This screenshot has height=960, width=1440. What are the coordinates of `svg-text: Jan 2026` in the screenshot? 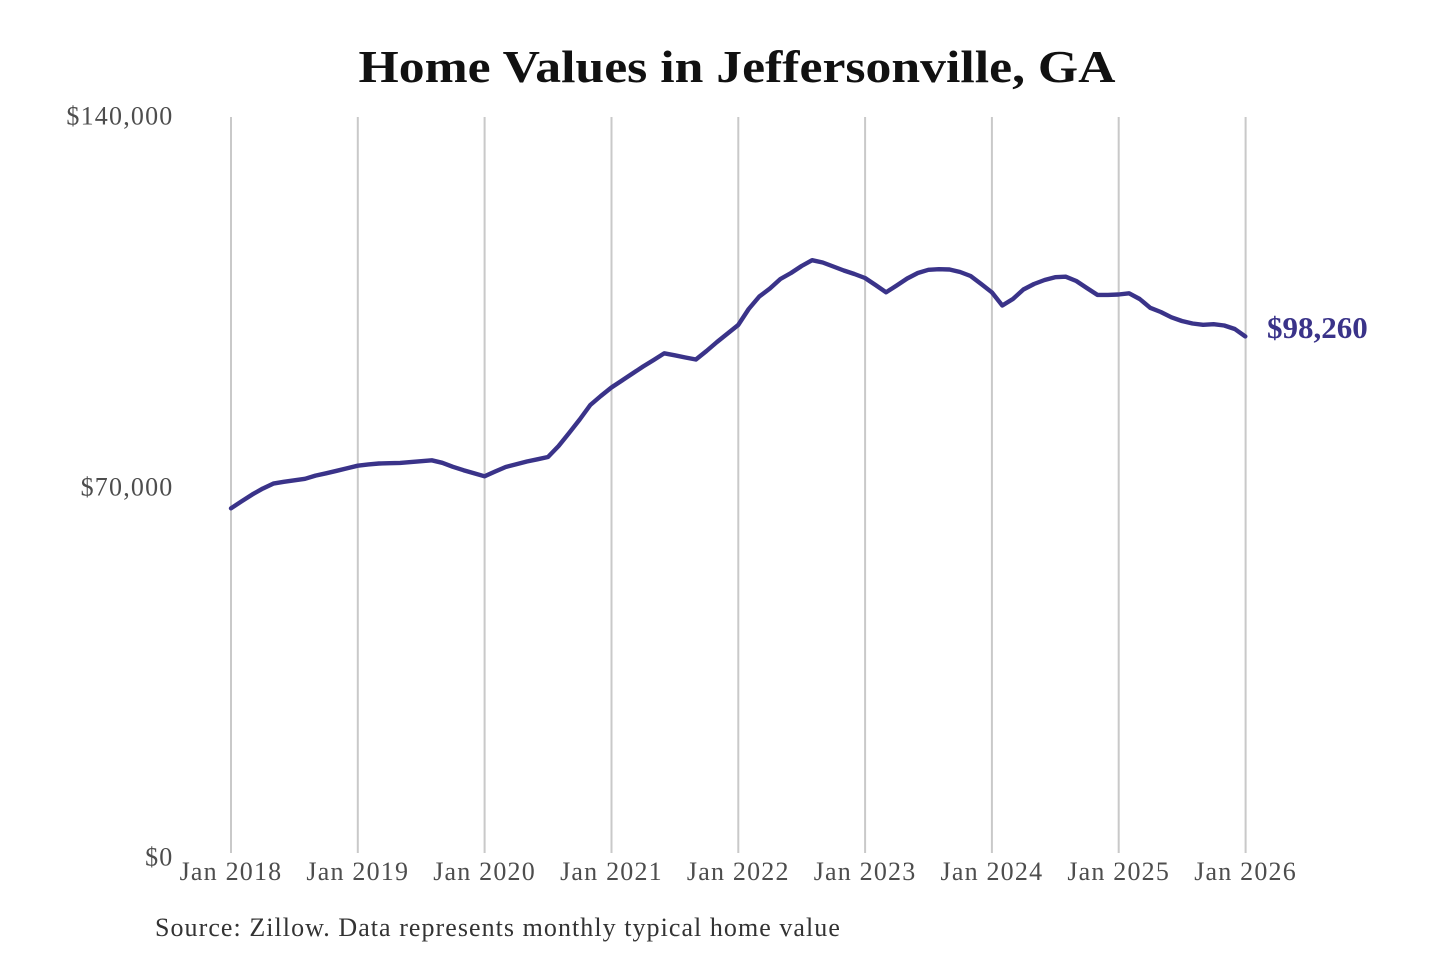 It's located at (1245, 871).